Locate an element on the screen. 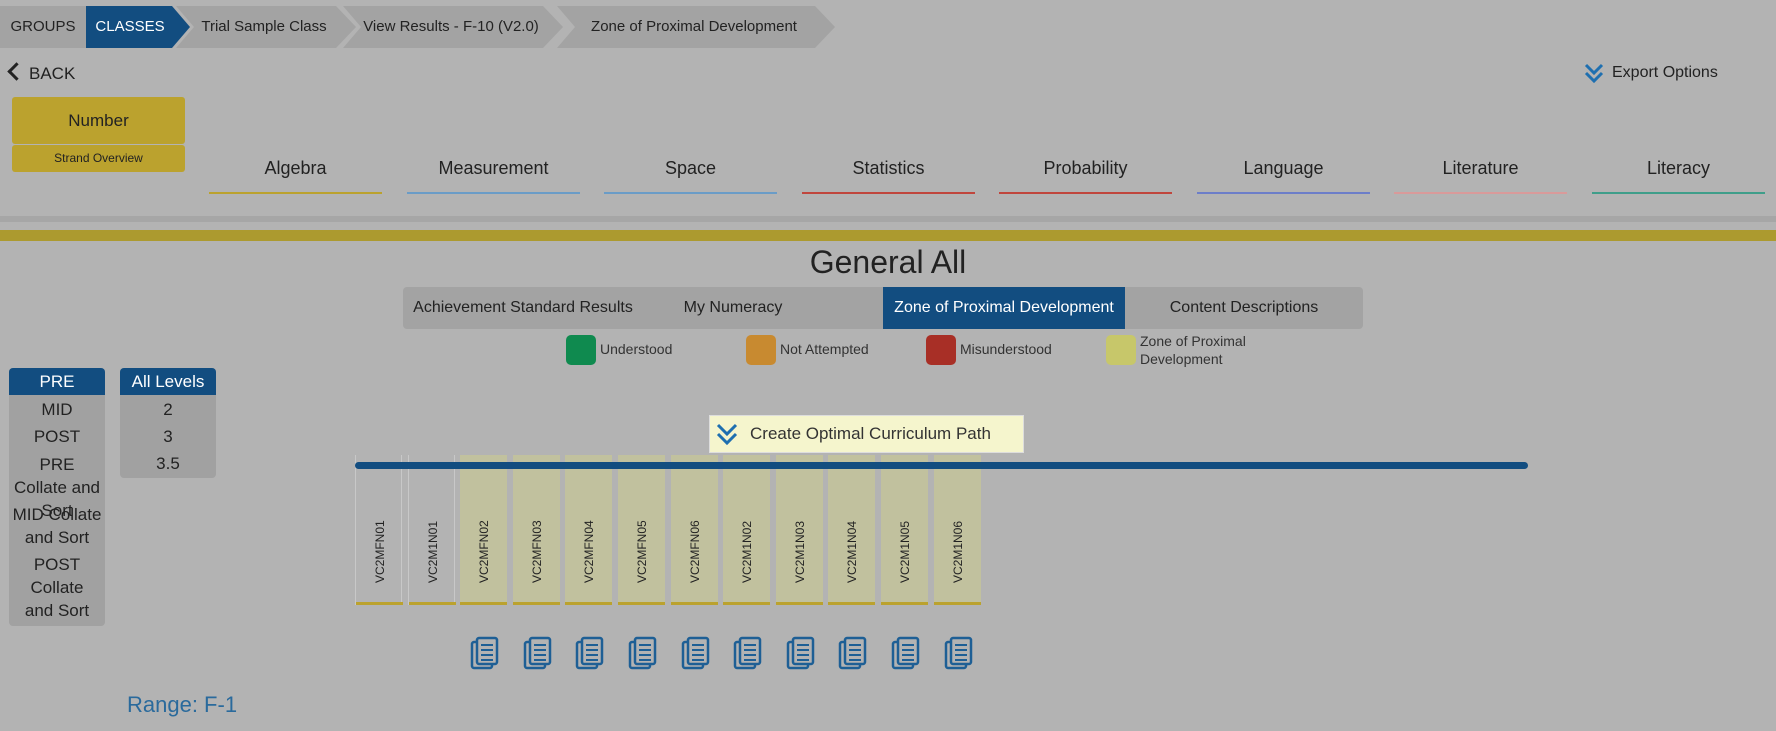 This screenshot has height=731, width=1776. content-column: VC2MFN05 is located at coordinates (641, 530).